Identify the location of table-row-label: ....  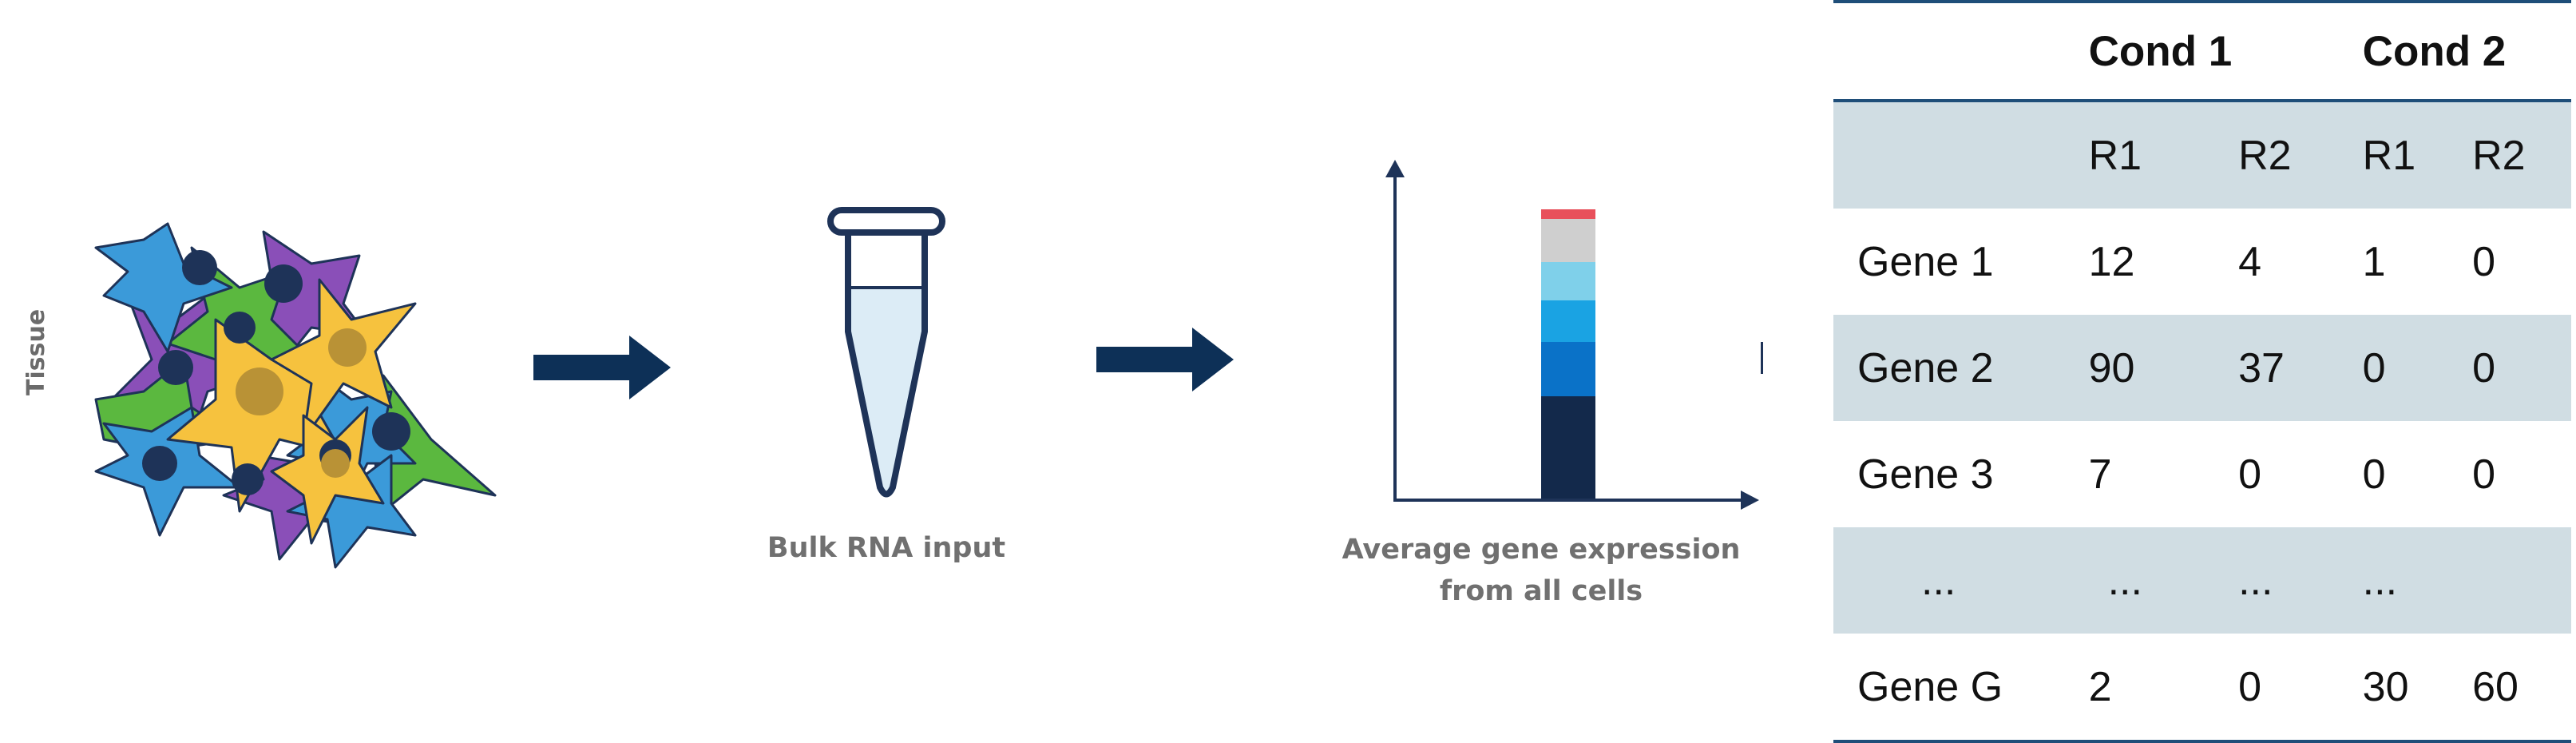
(1954, 580).